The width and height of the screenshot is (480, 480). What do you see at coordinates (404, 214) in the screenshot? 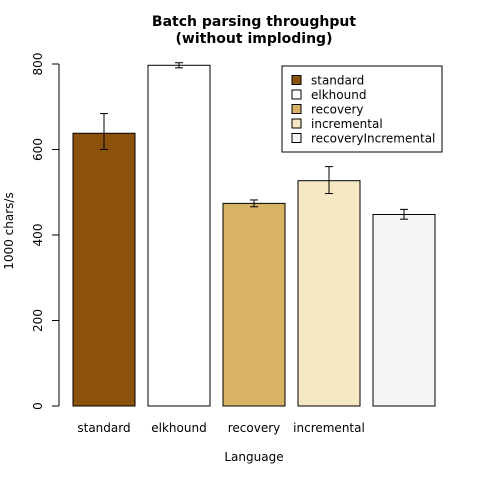
I see `error-bar-recoveryIncremental` at bounding box center [404, 214].